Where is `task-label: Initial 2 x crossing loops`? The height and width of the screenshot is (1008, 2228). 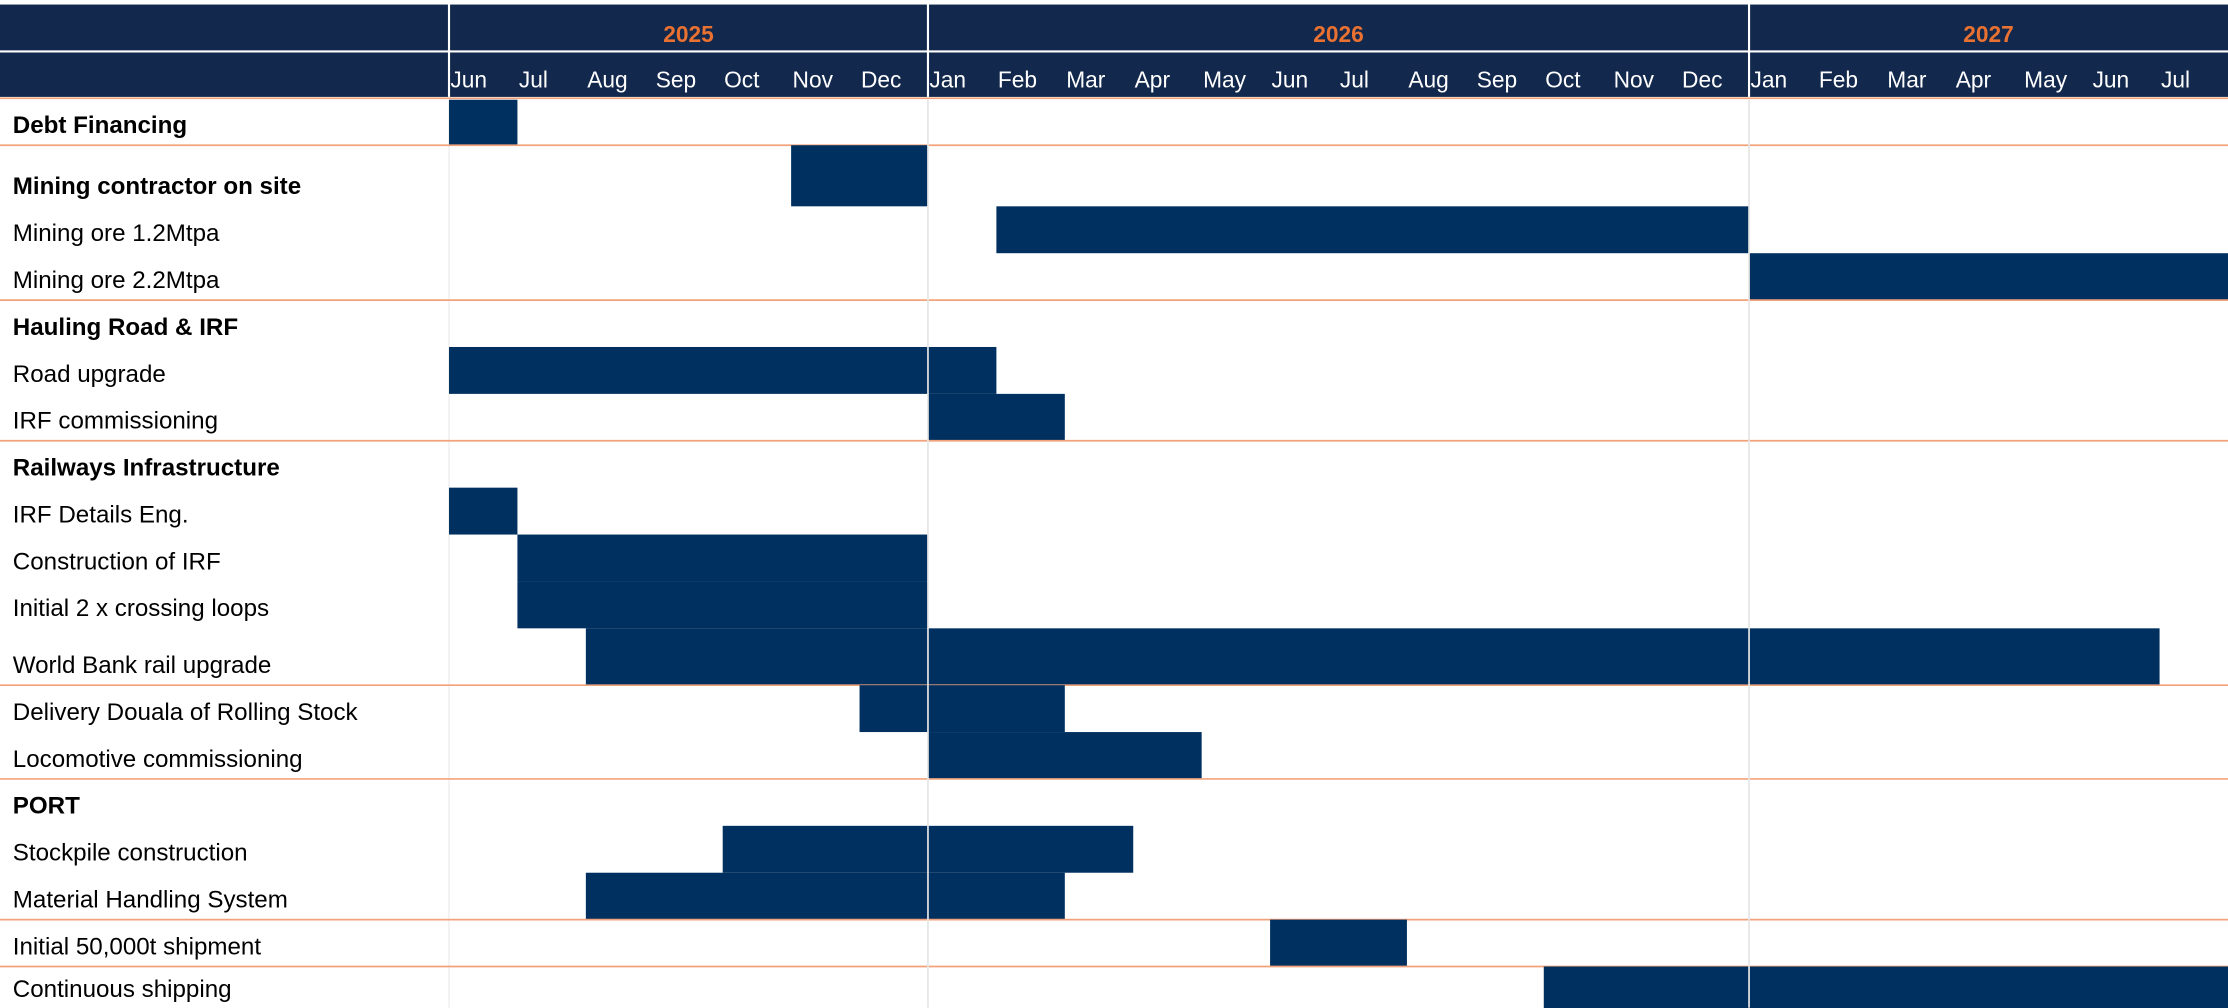 task-label: Initial 2 x crossing loops is located at coordinates (141, 608).